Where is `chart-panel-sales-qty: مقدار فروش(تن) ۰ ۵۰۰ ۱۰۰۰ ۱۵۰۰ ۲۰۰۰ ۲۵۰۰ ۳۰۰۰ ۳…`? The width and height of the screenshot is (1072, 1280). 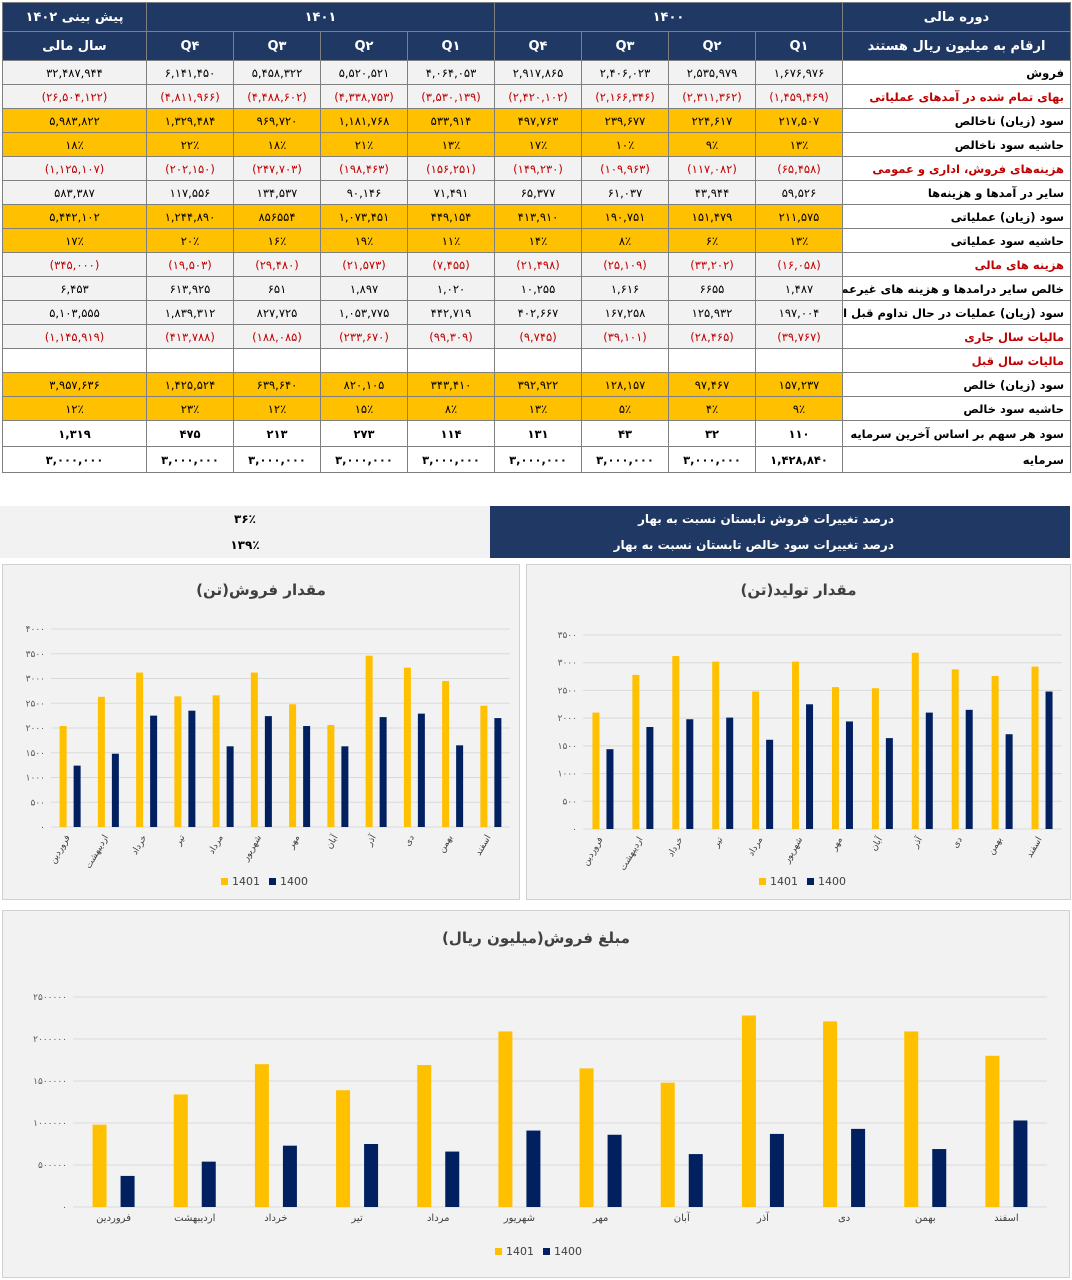
chart-panel-sales-qty: مقدار فروش(تن) ۰ ۵۰۰ ۱۰۰۰ ۱۵۰۰ ۲۰۰۰ ۲۵۰۰ ۳۰۰۰ ۳… is located at coordinates (261, 732).